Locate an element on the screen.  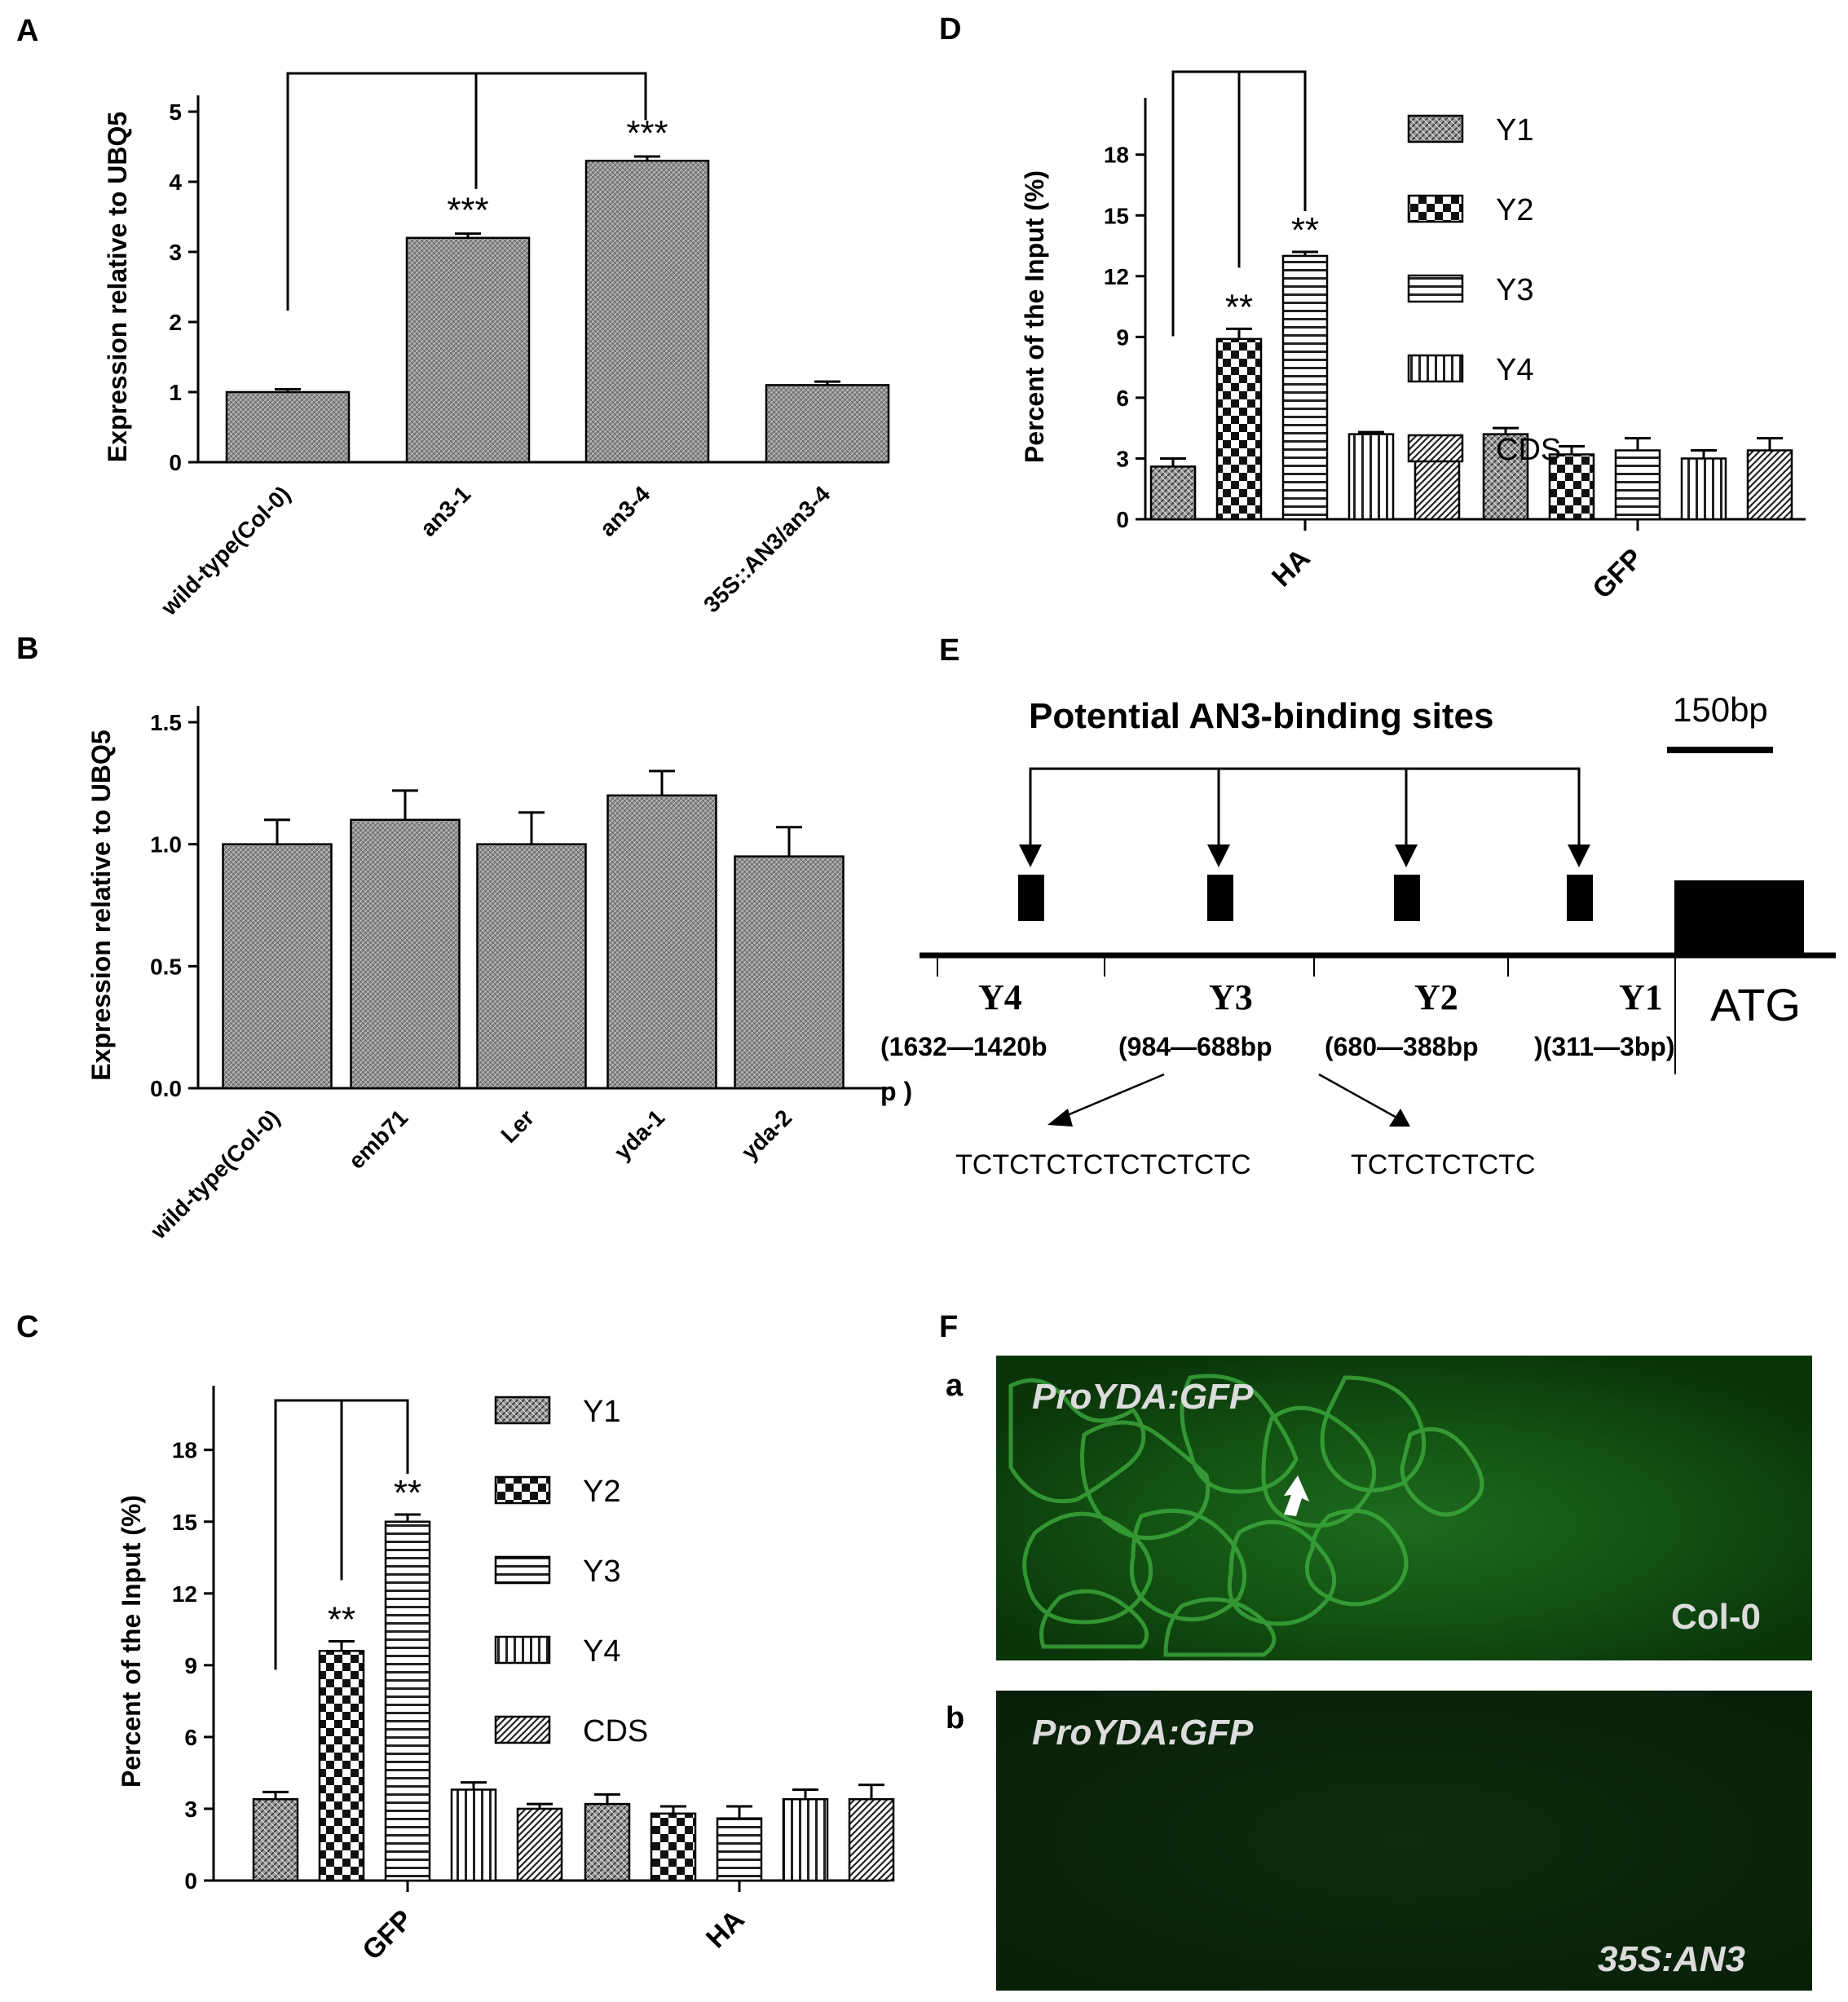
comparison-bracket is located at coordinates (466, 191).